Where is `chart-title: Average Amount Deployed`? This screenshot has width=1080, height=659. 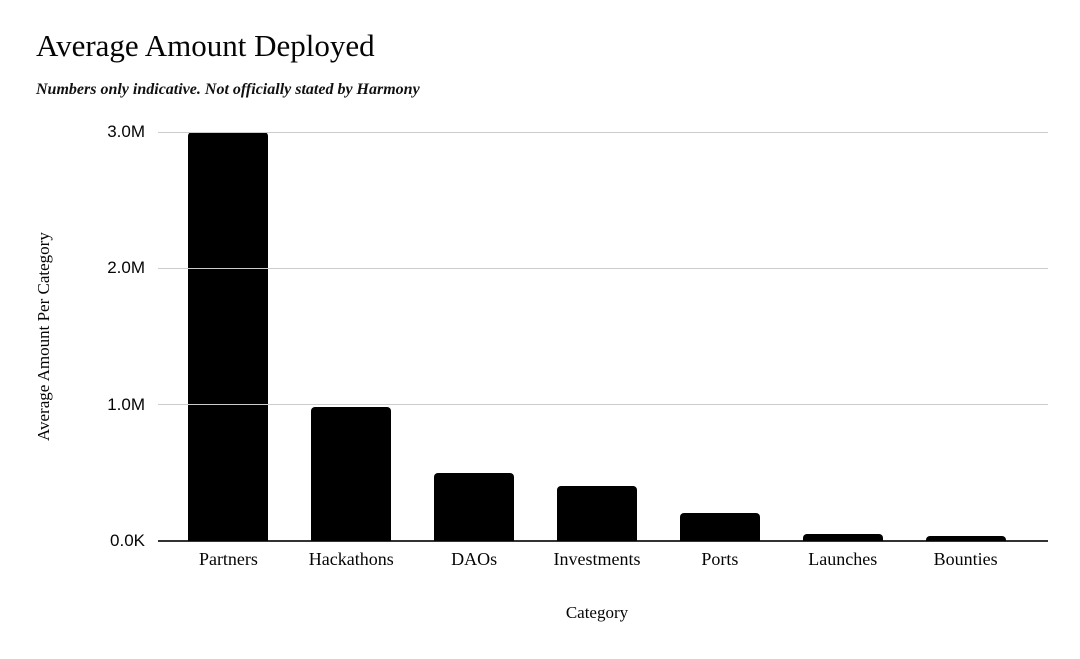 chart-title: Average Amount Deployed is located at coordinates (205, 45).